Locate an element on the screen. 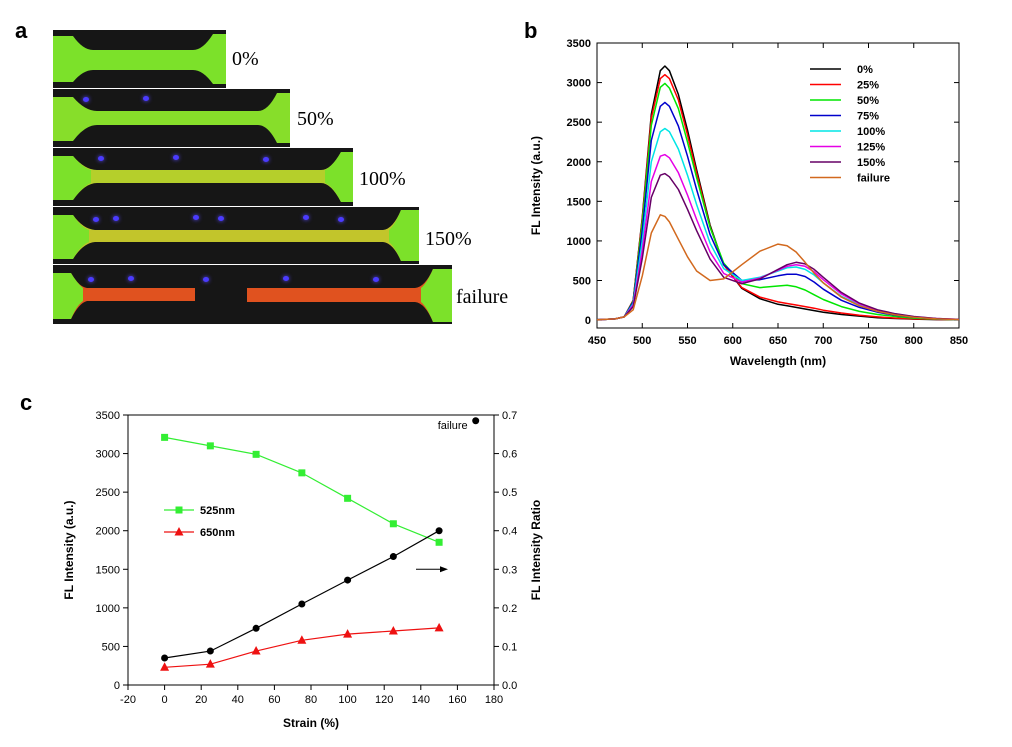  x-tick-label: 800 is located at coordinates (914, 341).